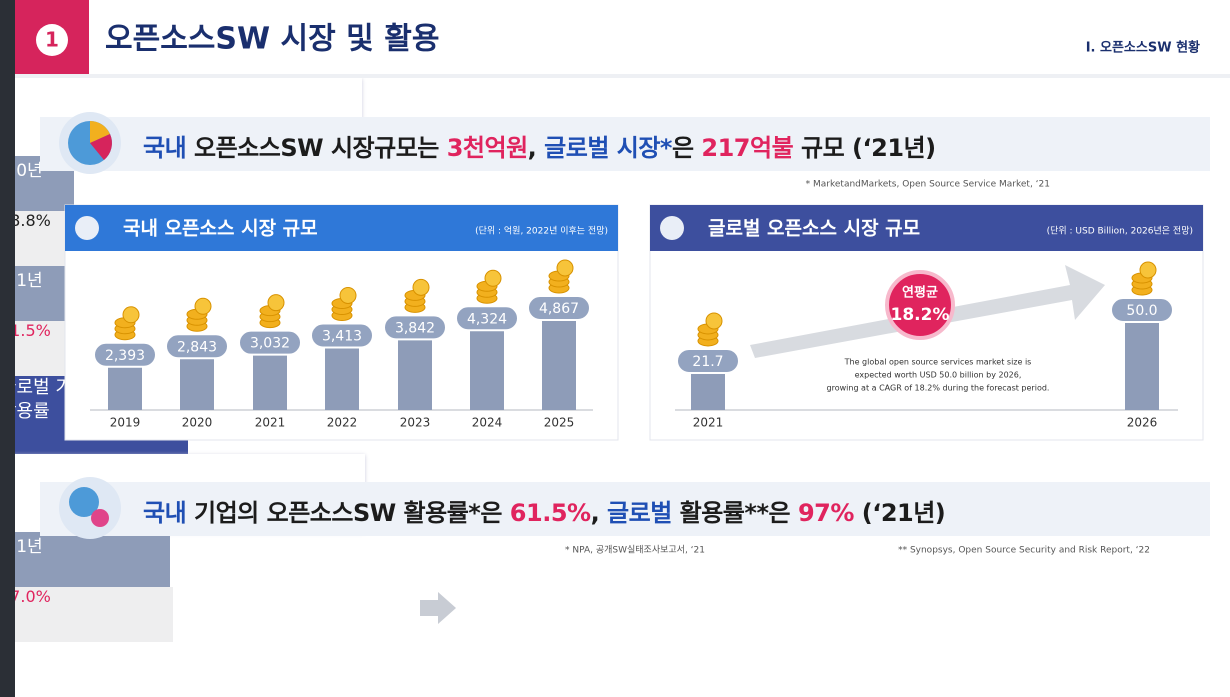 The image size is (1230, 697). What do you see at coordinates (734, 513) in the screenshot?
I see `headline-part: 활용률**은` at bounding box center [734, 513].